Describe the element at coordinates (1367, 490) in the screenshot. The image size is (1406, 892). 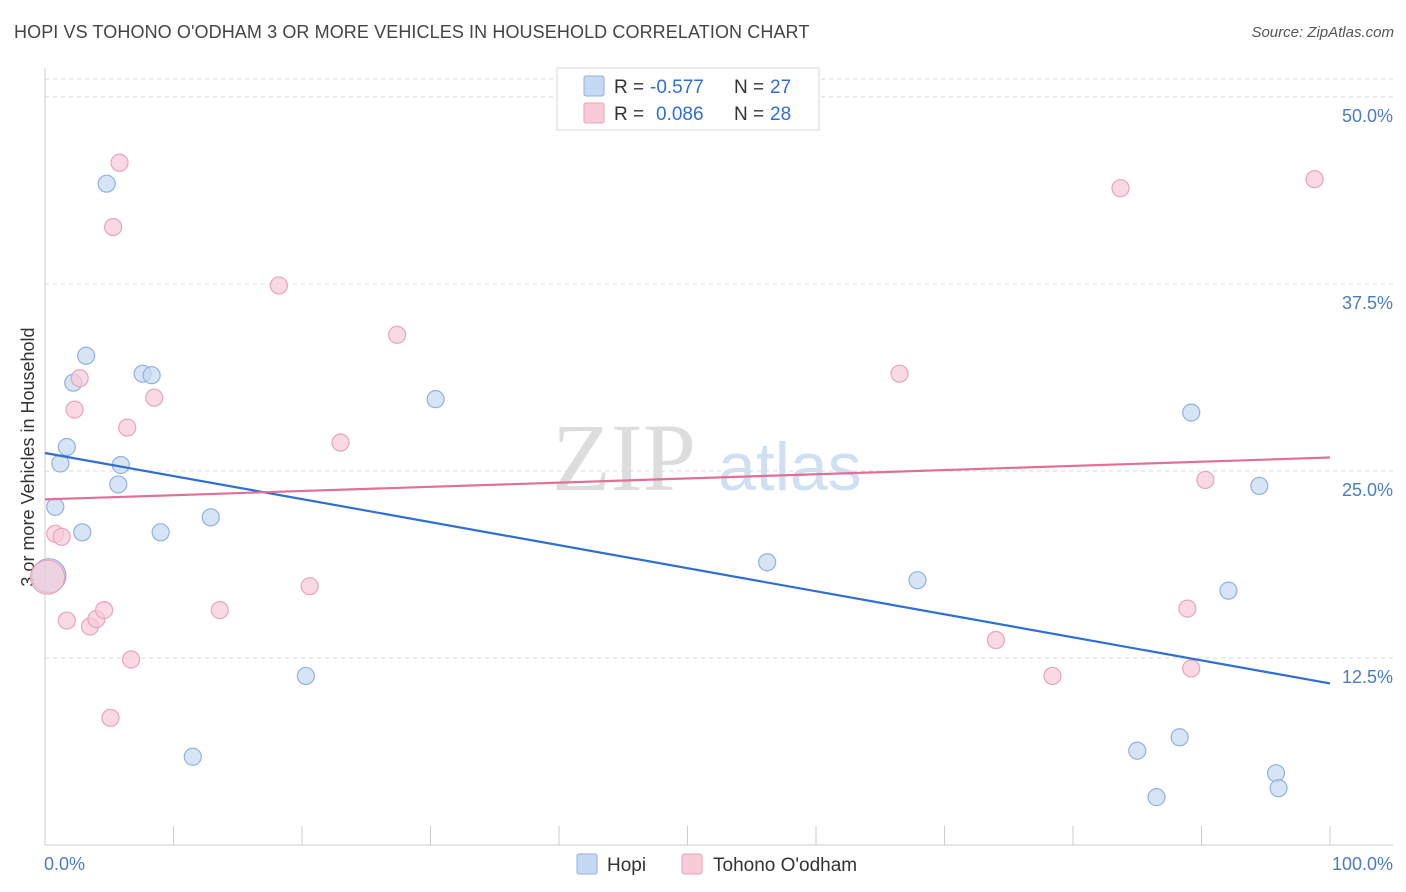
I see `y-tick-label: 25.0%` at that location.